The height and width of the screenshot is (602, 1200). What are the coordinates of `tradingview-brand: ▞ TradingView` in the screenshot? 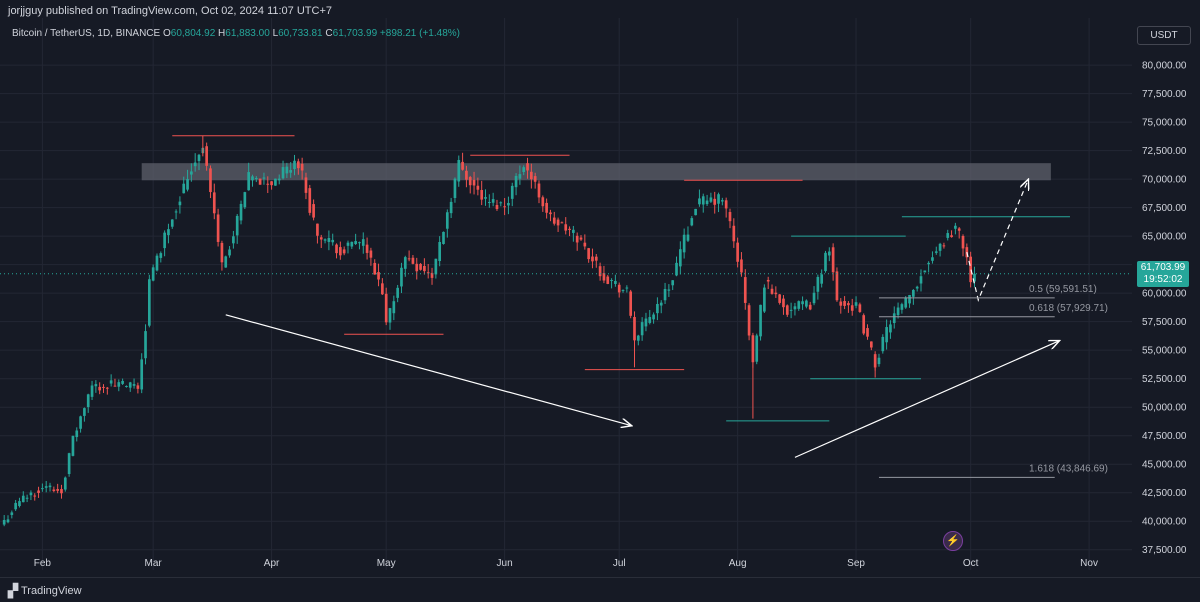 It's located at (45, 591).